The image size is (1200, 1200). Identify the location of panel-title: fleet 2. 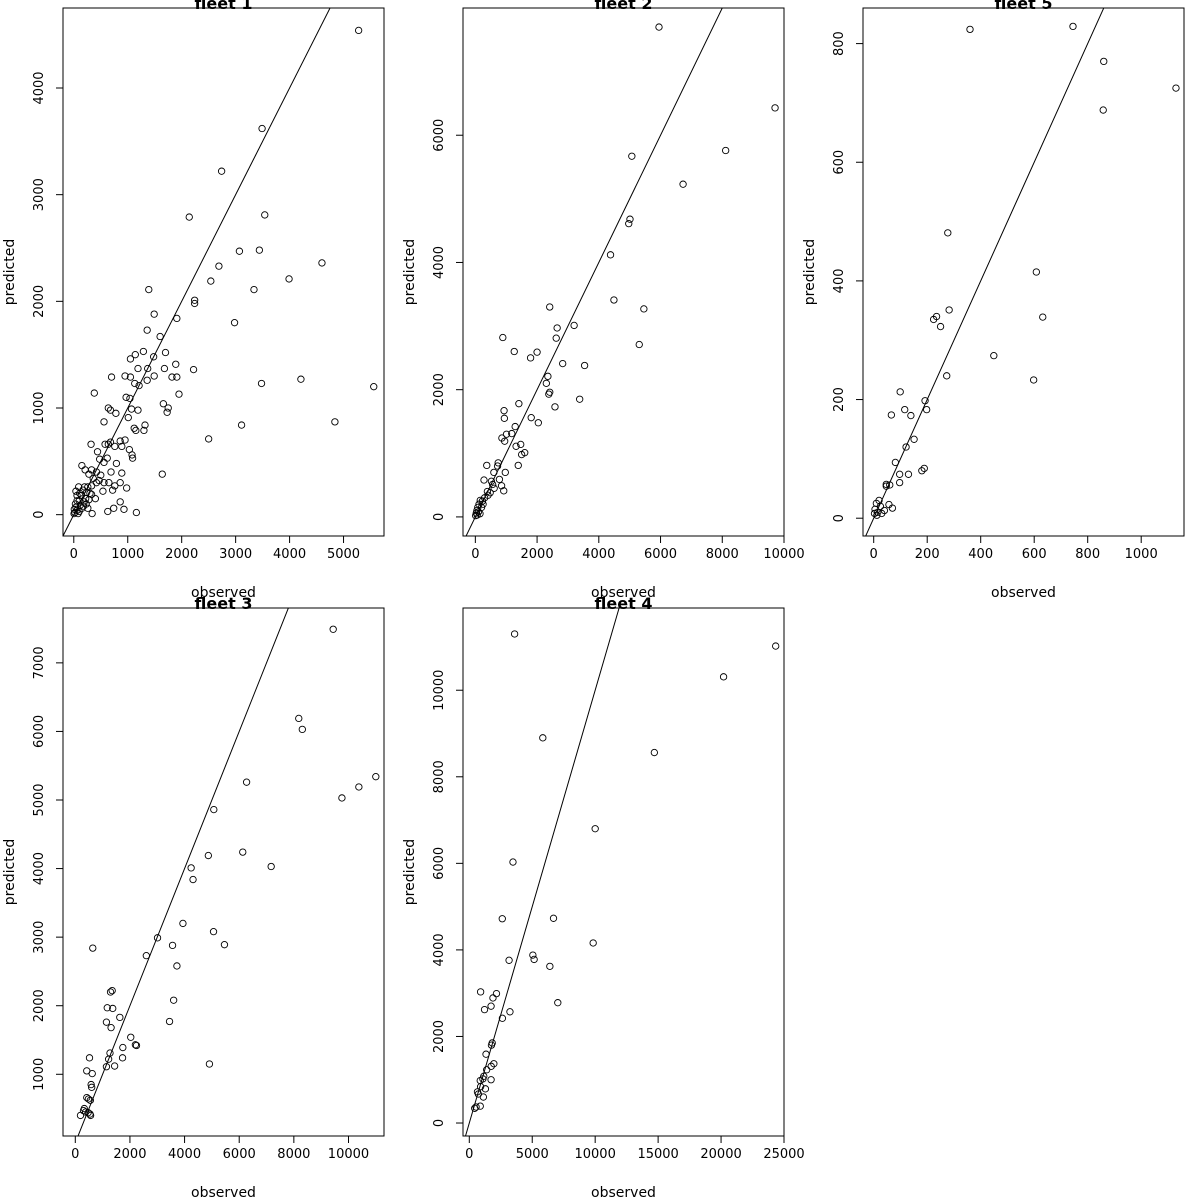
(624, 6).